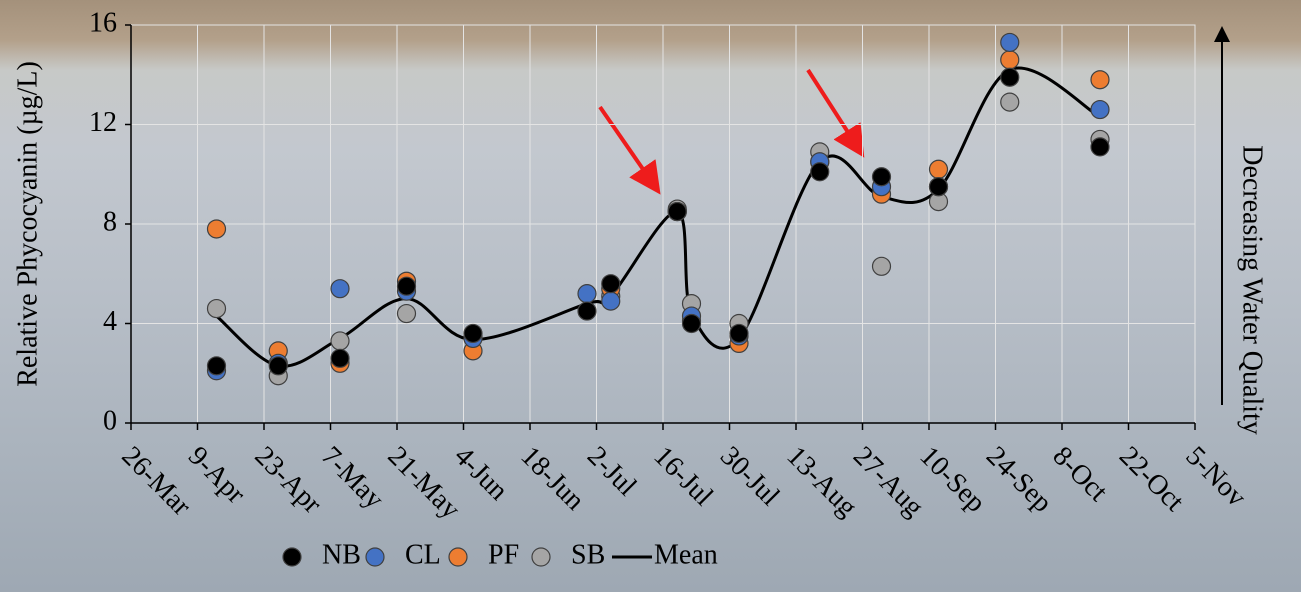 Image resolution: width=1301 pixels, height=592 pixels. I want to click on x-tick-label: 13-Aug, so click(822, 482).